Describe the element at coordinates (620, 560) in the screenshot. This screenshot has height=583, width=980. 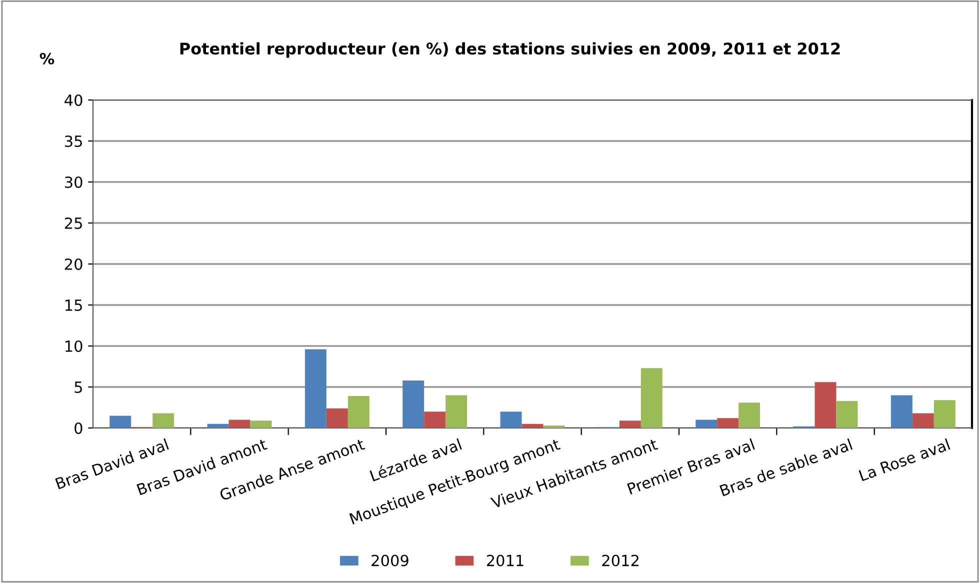
I see `legend-label: 2012` at that location.